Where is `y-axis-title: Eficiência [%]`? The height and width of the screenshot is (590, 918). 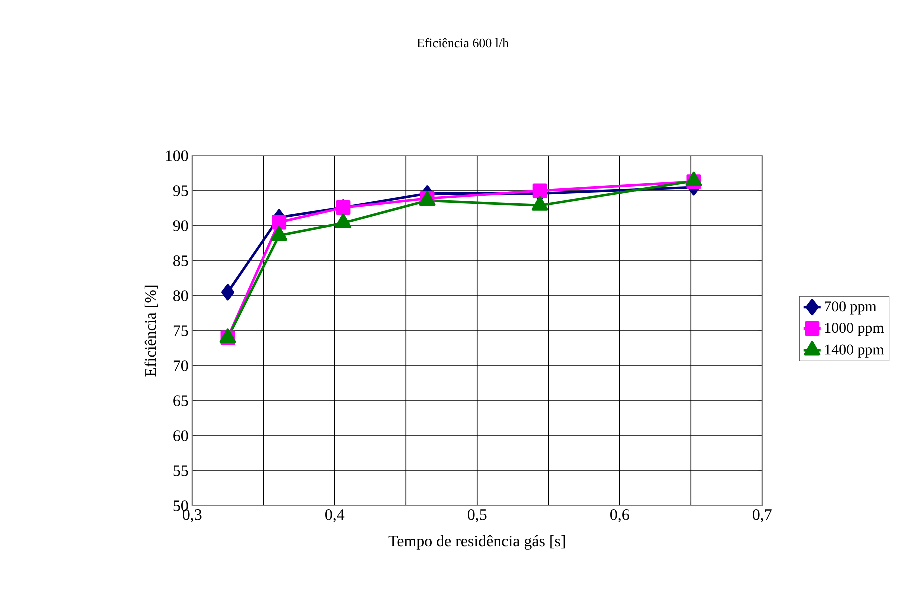 y-axis-title: Eficiência [%] is located at coordinates (151, 331).